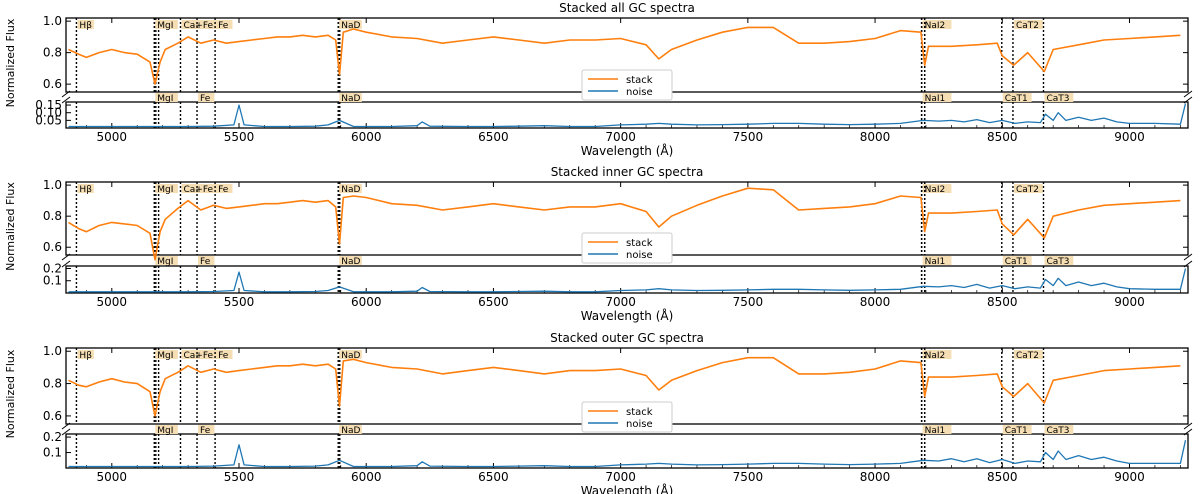  What do you see at coordinates (493, 137) in the screenshot?
I see `x-tick-label: 6500` at bounding box center [493, 137].